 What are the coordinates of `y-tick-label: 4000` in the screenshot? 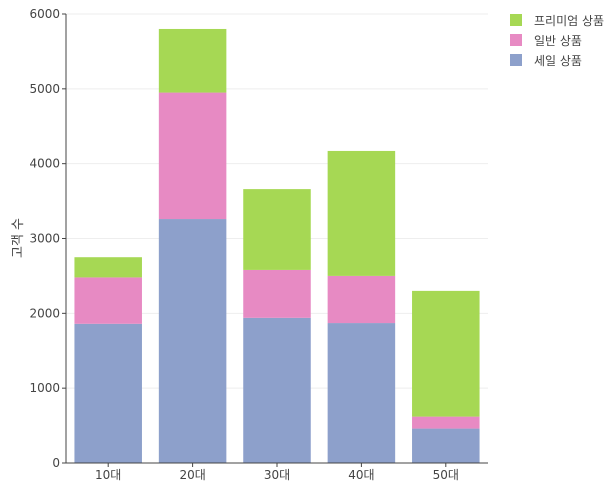 It's located at (44, 164).